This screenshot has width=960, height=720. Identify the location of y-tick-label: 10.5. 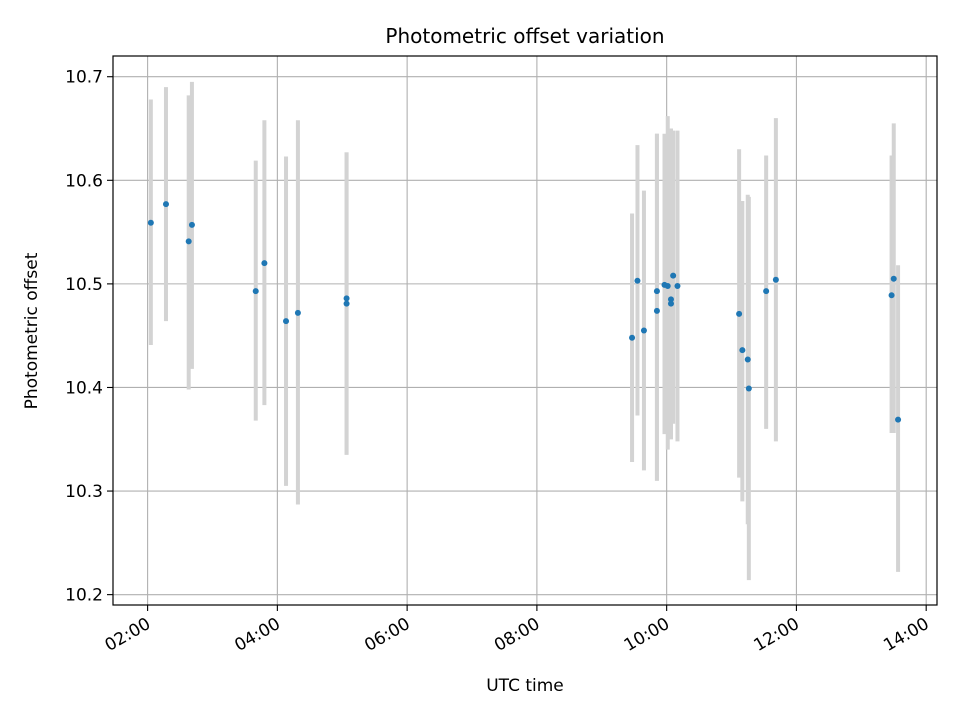
(84, 285).